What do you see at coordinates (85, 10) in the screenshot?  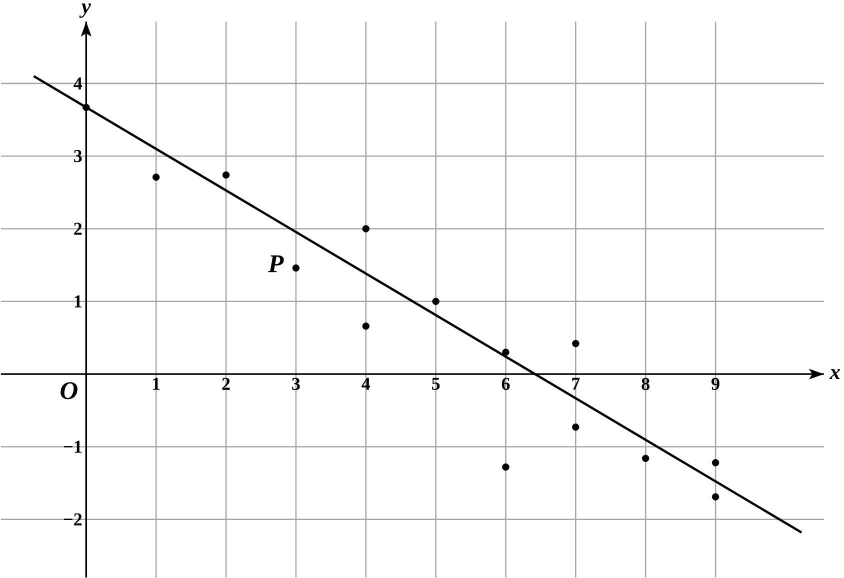 I see `y-axis-title: y` at bounding box center [85, 10].